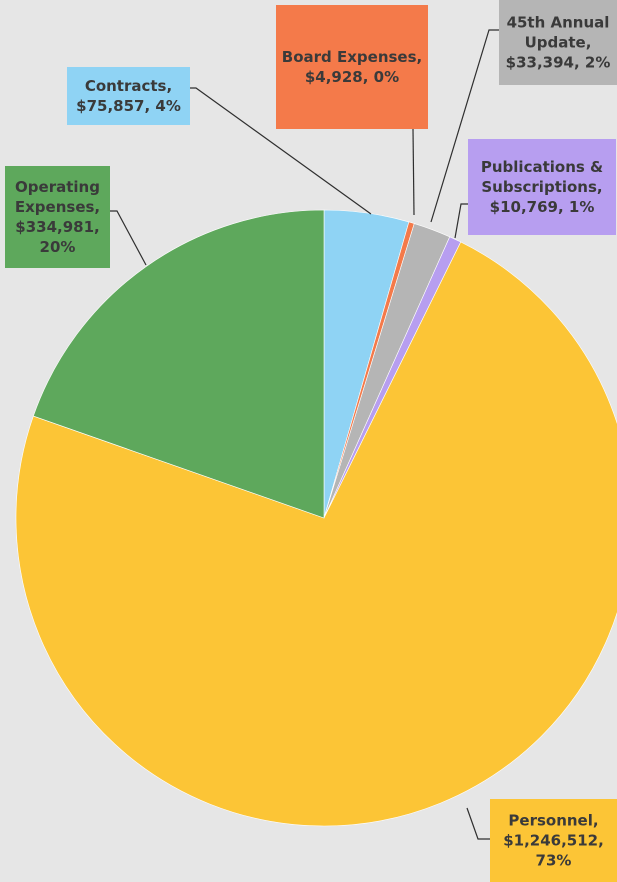 This screenshot has width=617, height=882. I want to click on data-label-text: Update,, so click(558, 43).